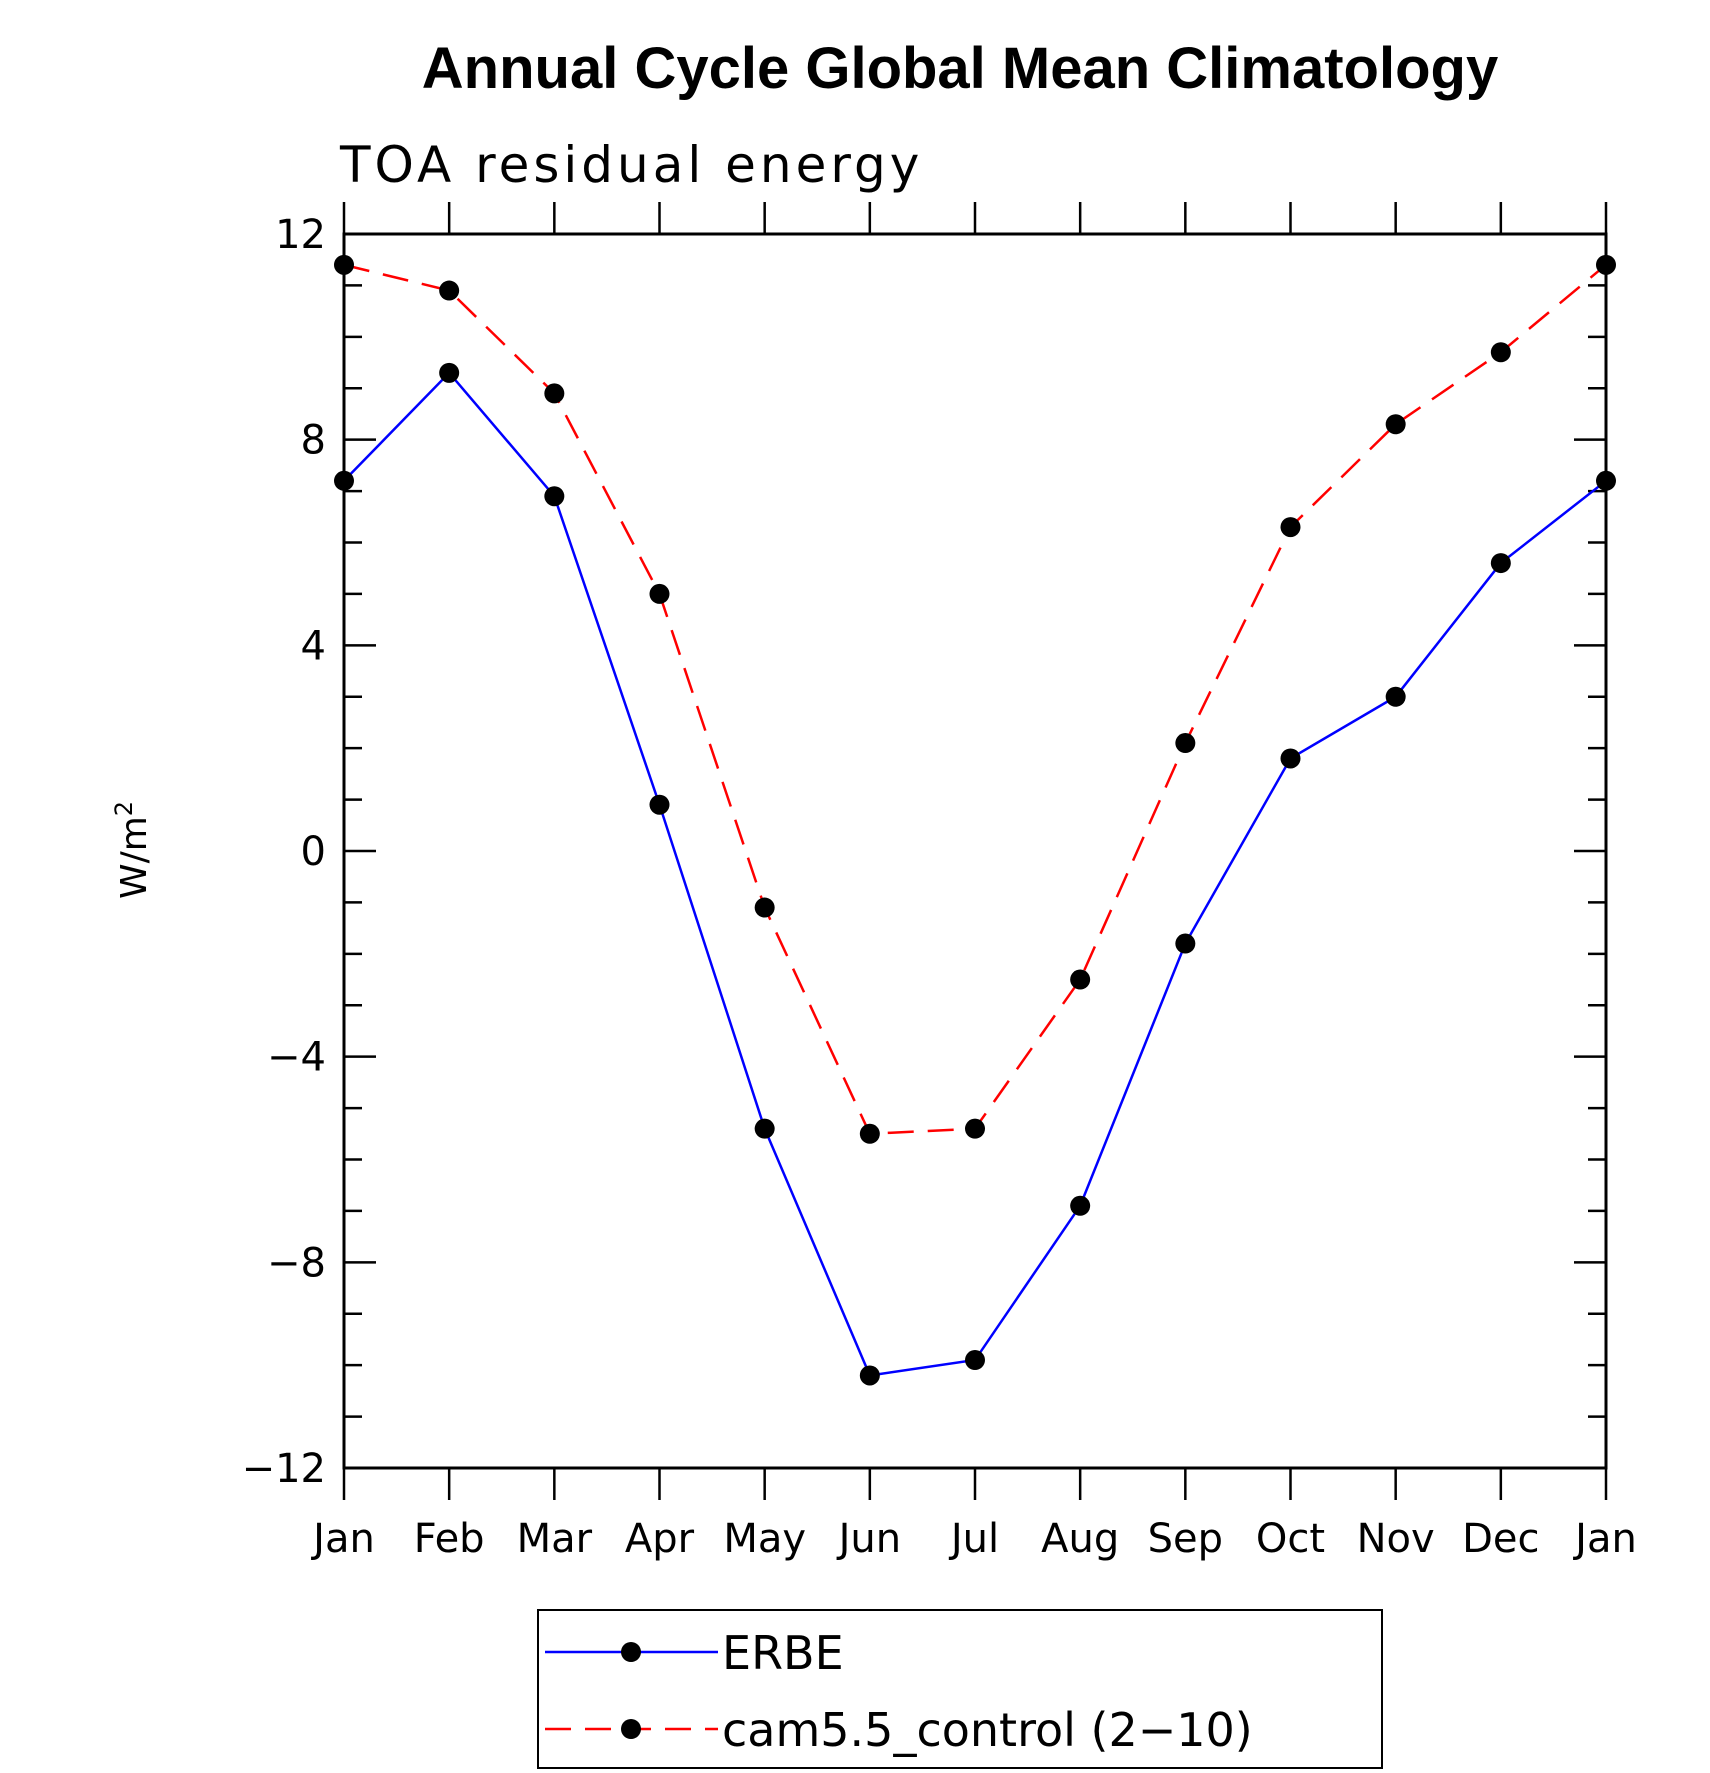 The width and height of the screenshot is (1710, 1773). What do you see at coordinates (960, 68) in the screenshot?
I see `chart-title: Annual Cycle Global Mean Climatology` at bounding box center [960, 68].